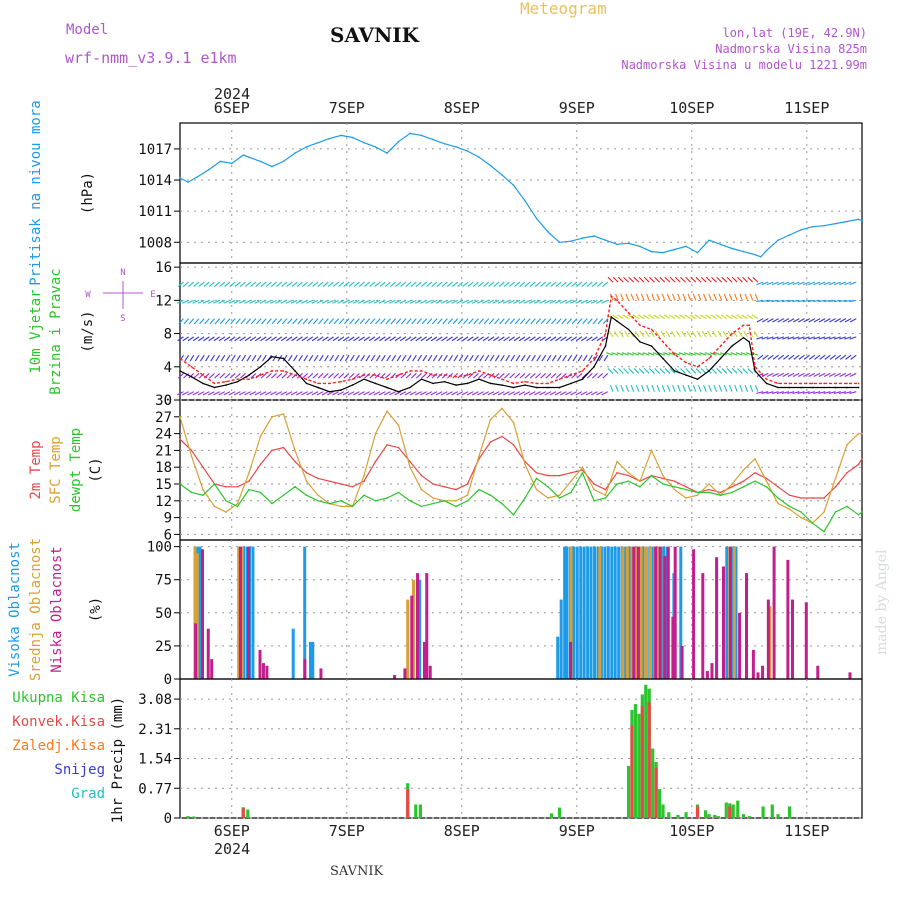 This screenshot has height=900, width=900. Describe the element at coordinates (159, 548) in the screenshot. I see `clouds-ytick-label: 100` at that location.